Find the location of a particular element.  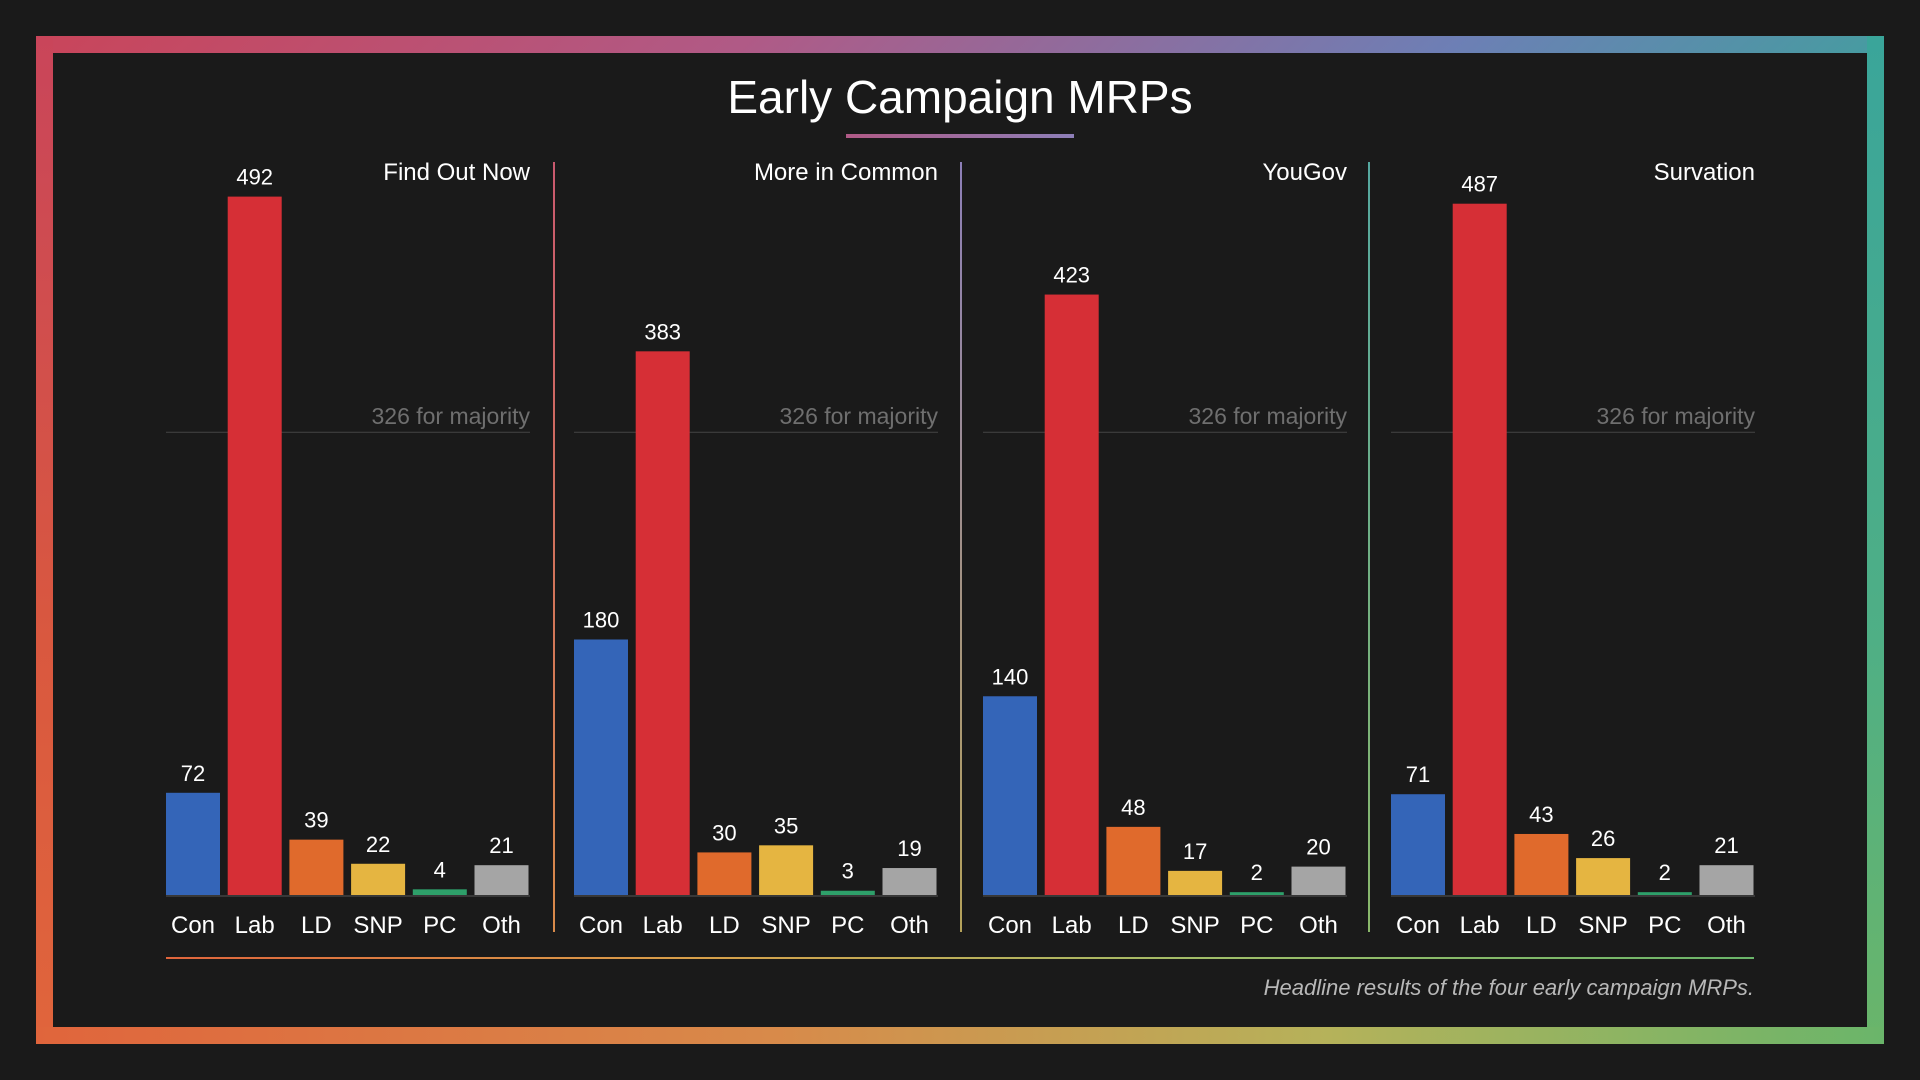

data-label: 43 is located at coordinates (1541, 814).